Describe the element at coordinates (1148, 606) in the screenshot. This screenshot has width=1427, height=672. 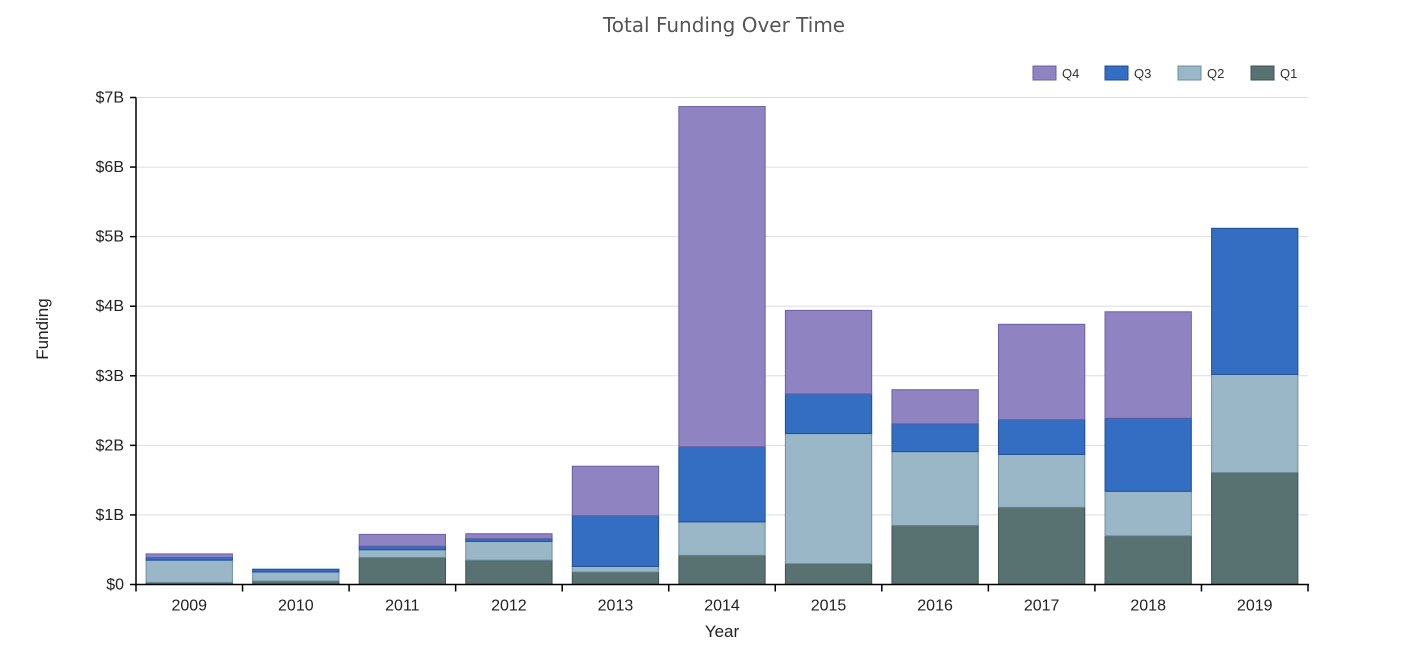
I see `x-tick-label: 2018` at that location.